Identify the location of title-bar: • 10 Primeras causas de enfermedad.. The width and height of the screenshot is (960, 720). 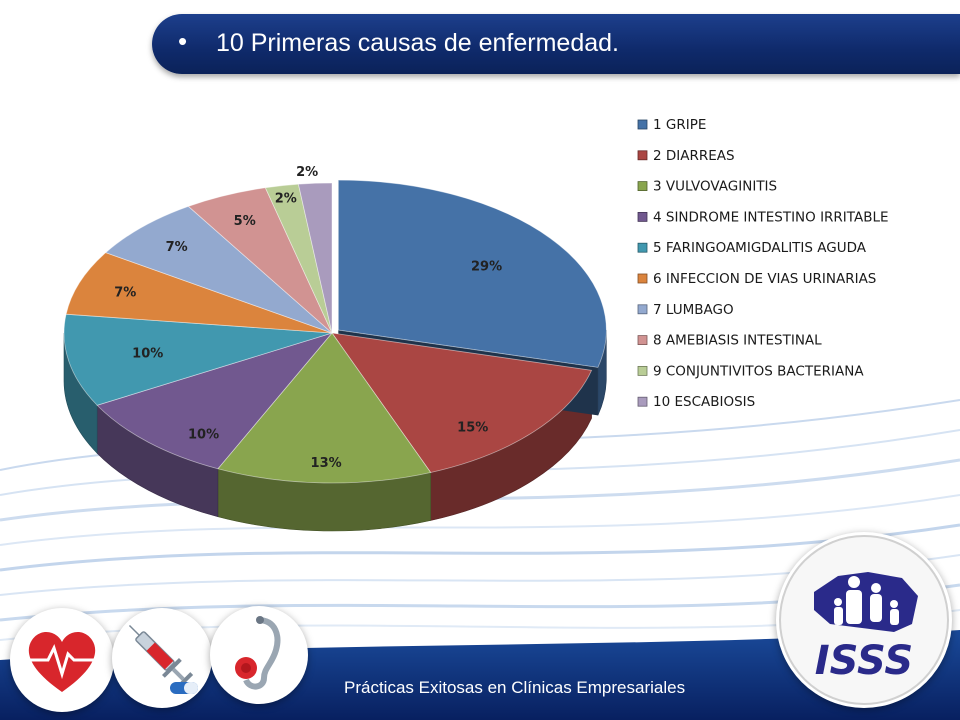
(556, 44).